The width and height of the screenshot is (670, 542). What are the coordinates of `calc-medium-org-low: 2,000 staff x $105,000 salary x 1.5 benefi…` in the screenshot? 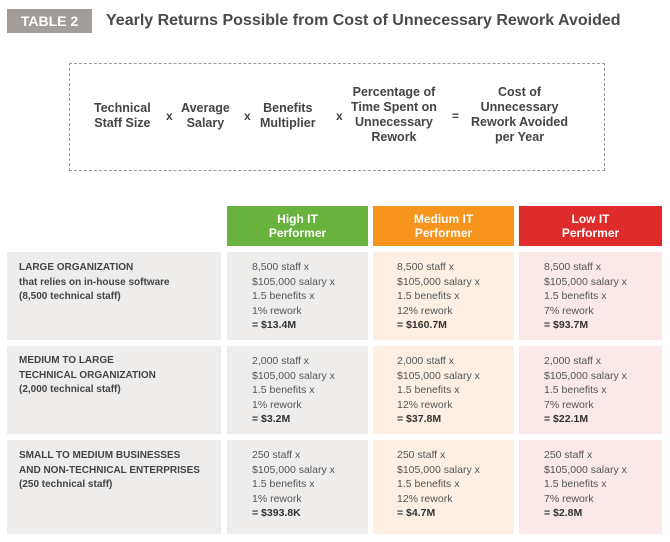 It's located at (585, 390).